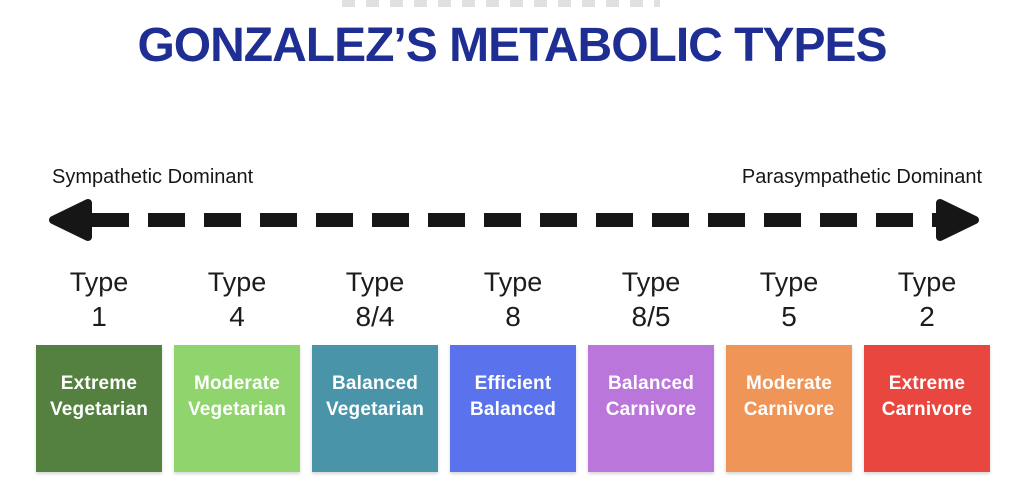 Image resolution: width=1024 pixels, height=497 pixels. What do you see at coordinates (651, 316) in the screenshot?
I see `type-number: 8/5` at bounding box center [651, 316].